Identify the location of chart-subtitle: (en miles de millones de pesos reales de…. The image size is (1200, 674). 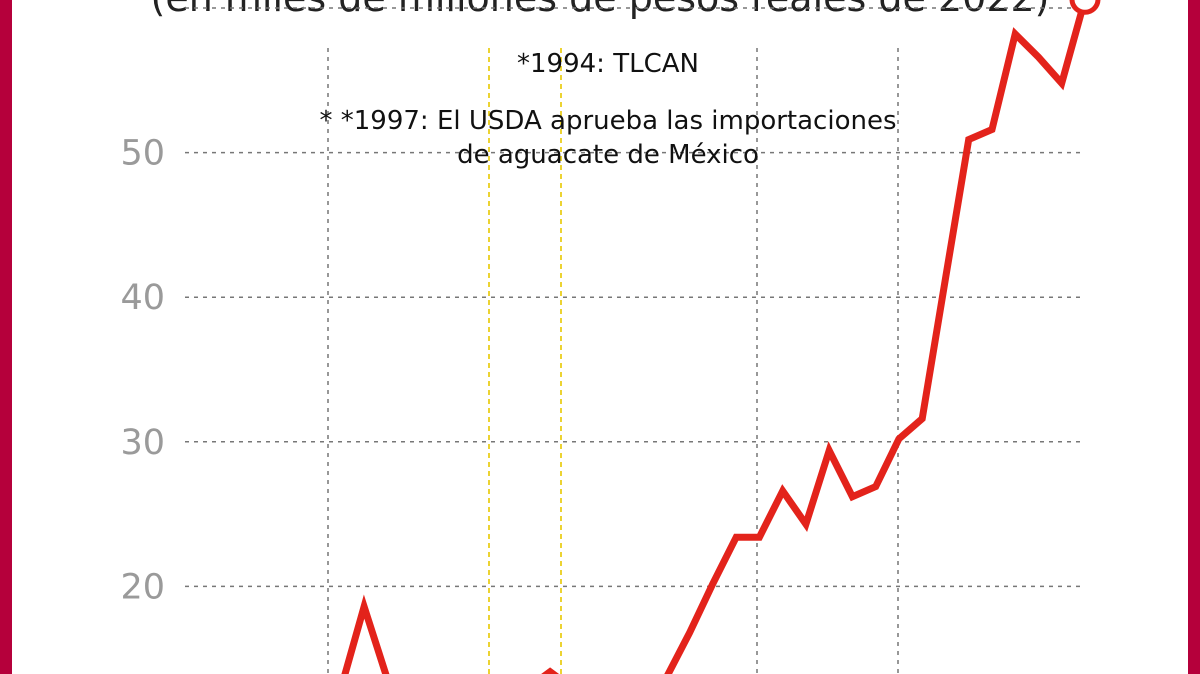
(600, 10).